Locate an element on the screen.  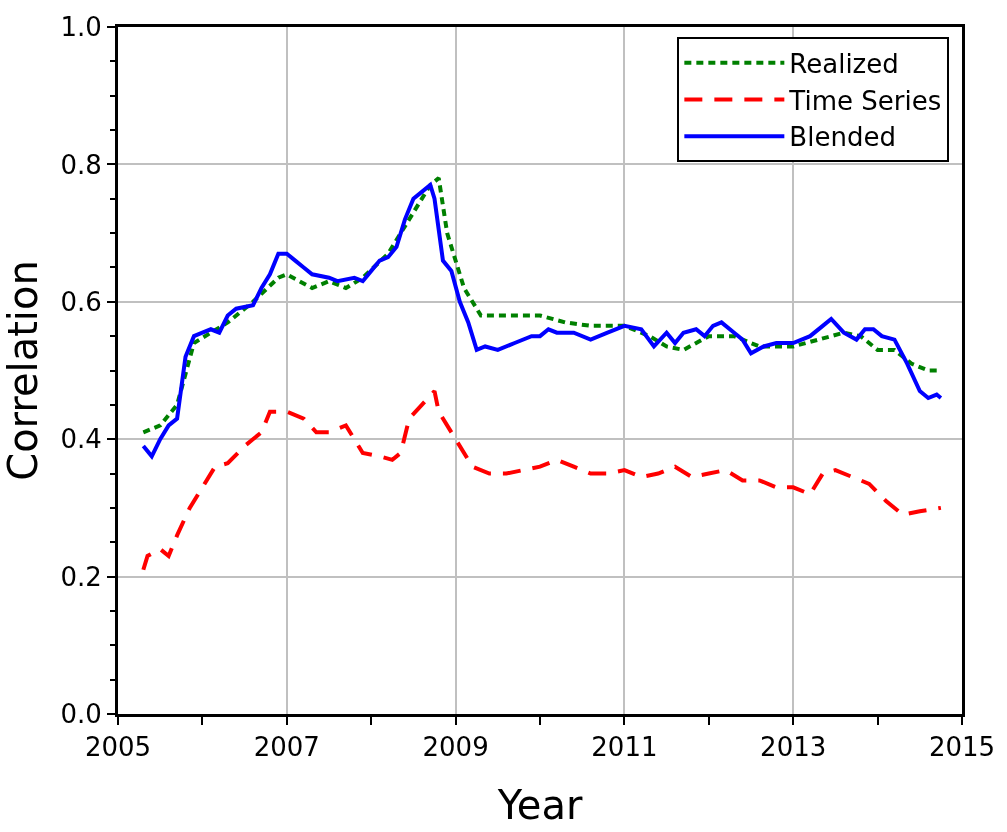
y-tick-label: 0.0 is located at coordinates (81, 714).